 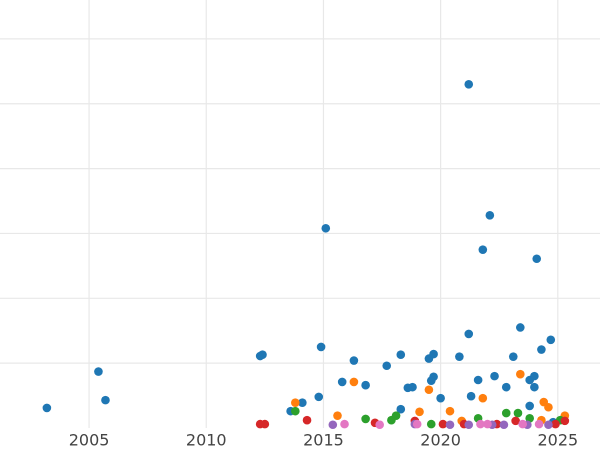 What do you see at coordinates (89, 440) in the screenshot?
I see `x-tick-label: 2005` at bounding box center [89, 440].